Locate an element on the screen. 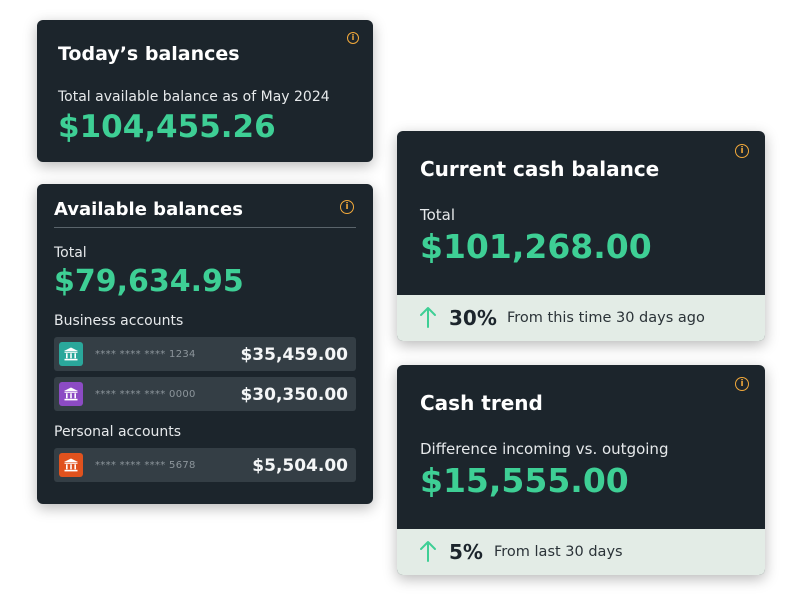 This screenshot has height=595, width=794. change-percent: 30% is located at coordinates (473, 318).